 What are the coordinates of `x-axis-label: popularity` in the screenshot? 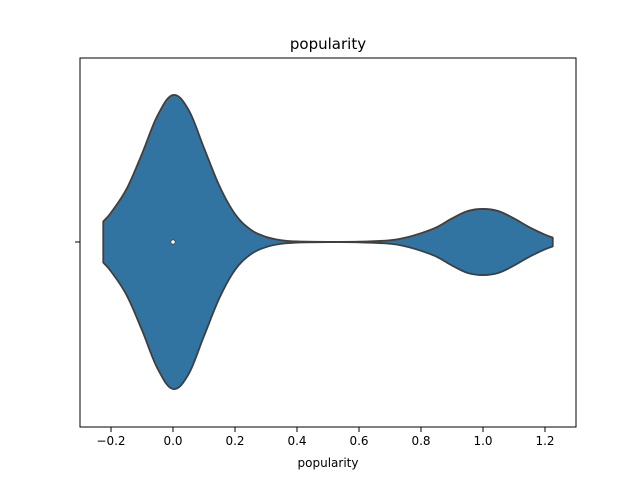 It's located at (328, 463).